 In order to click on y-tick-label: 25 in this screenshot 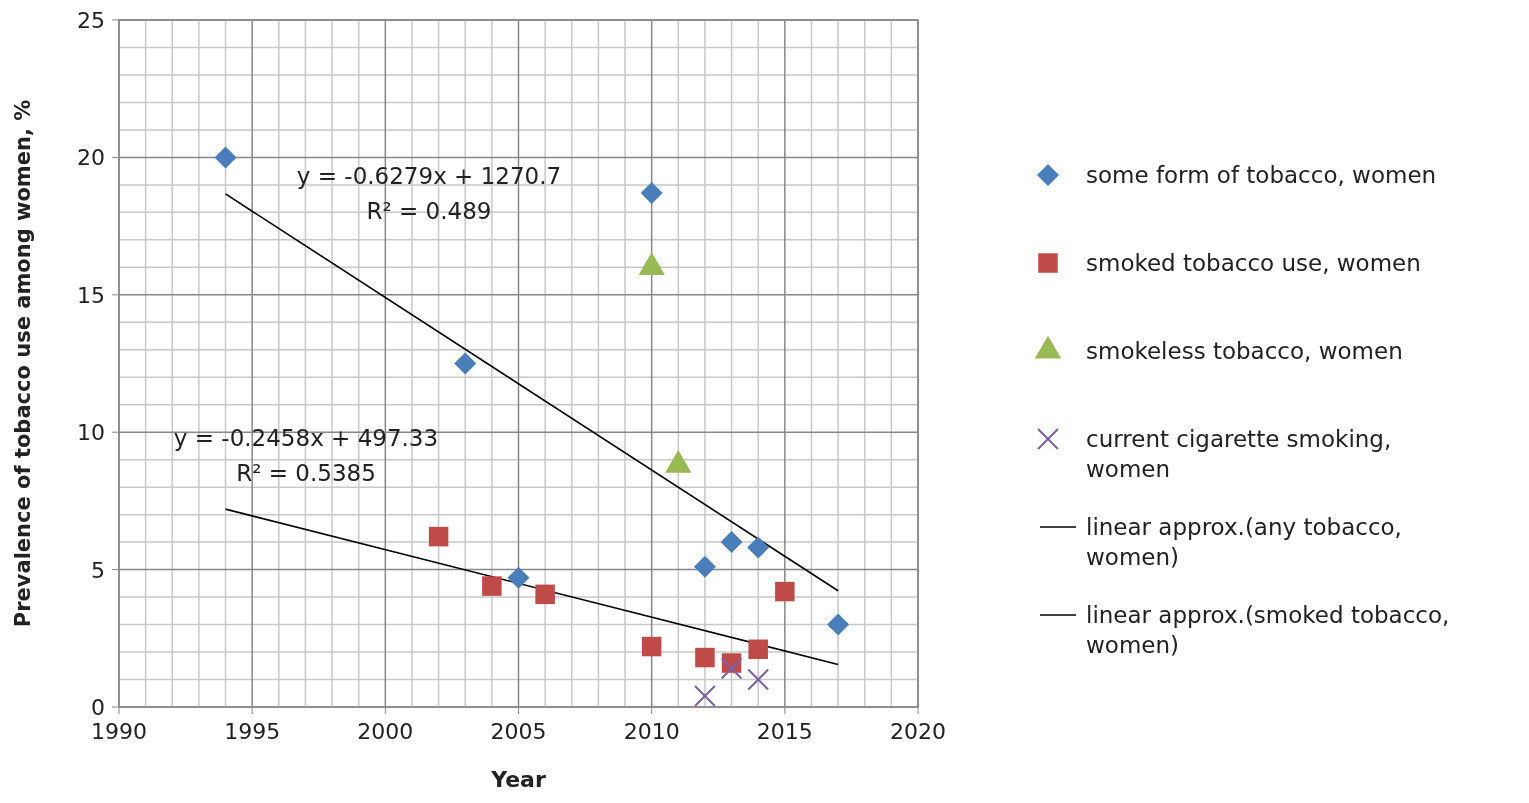, I will do `click(91, 20)`.